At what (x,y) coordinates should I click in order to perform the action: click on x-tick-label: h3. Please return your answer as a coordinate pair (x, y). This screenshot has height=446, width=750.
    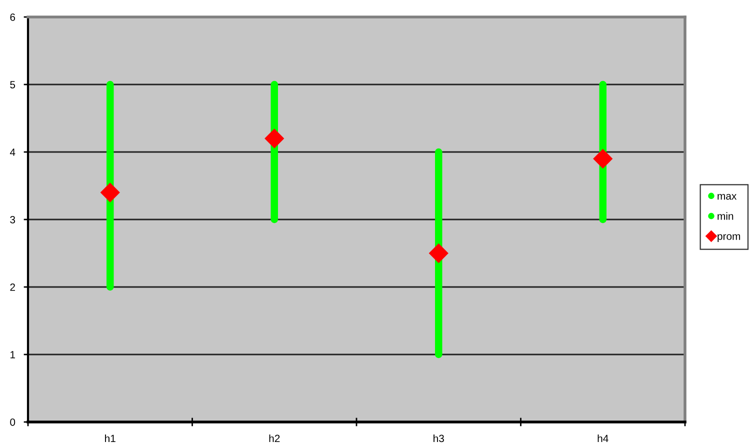
    Looking at the image, I should click on (439, 438).